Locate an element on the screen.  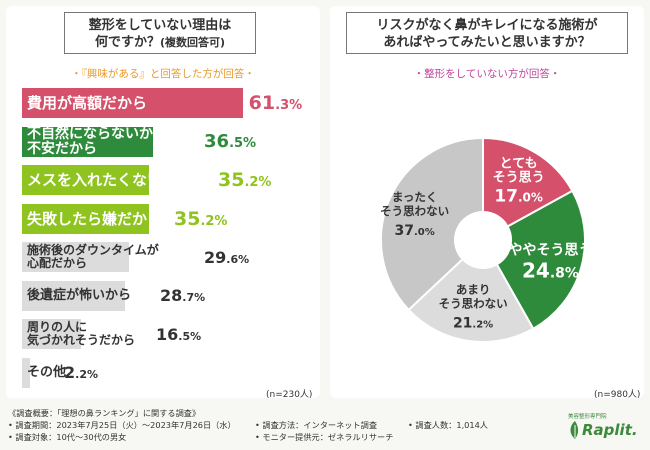
bar-label-line: 心配だから is located at coordinates (57, 263).